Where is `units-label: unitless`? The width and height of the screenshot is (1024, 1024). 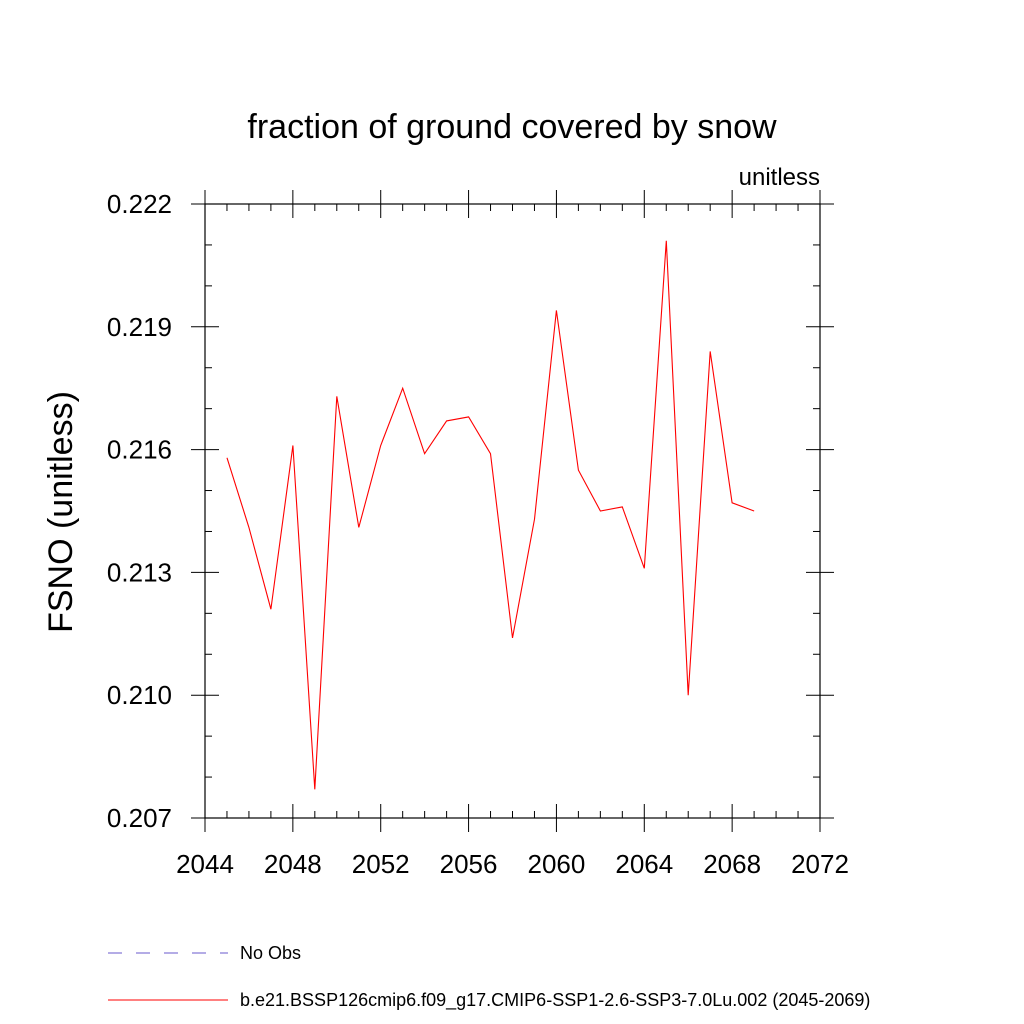
units-label: unitless is located at coordinates (779, 177).